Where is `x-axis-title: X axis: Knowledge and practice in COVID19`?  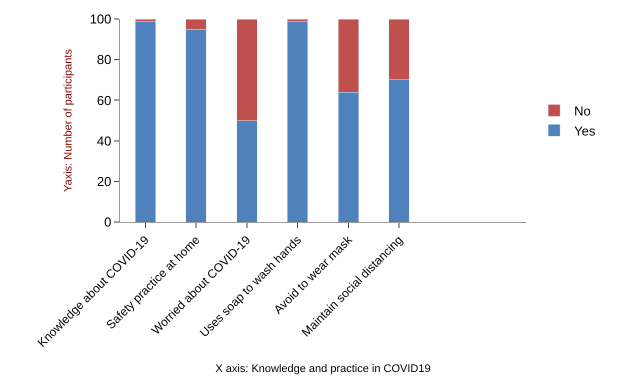
x-axis-title: X axis: Knowledge and practice in COVID19 is located at coordinates (323, 369).